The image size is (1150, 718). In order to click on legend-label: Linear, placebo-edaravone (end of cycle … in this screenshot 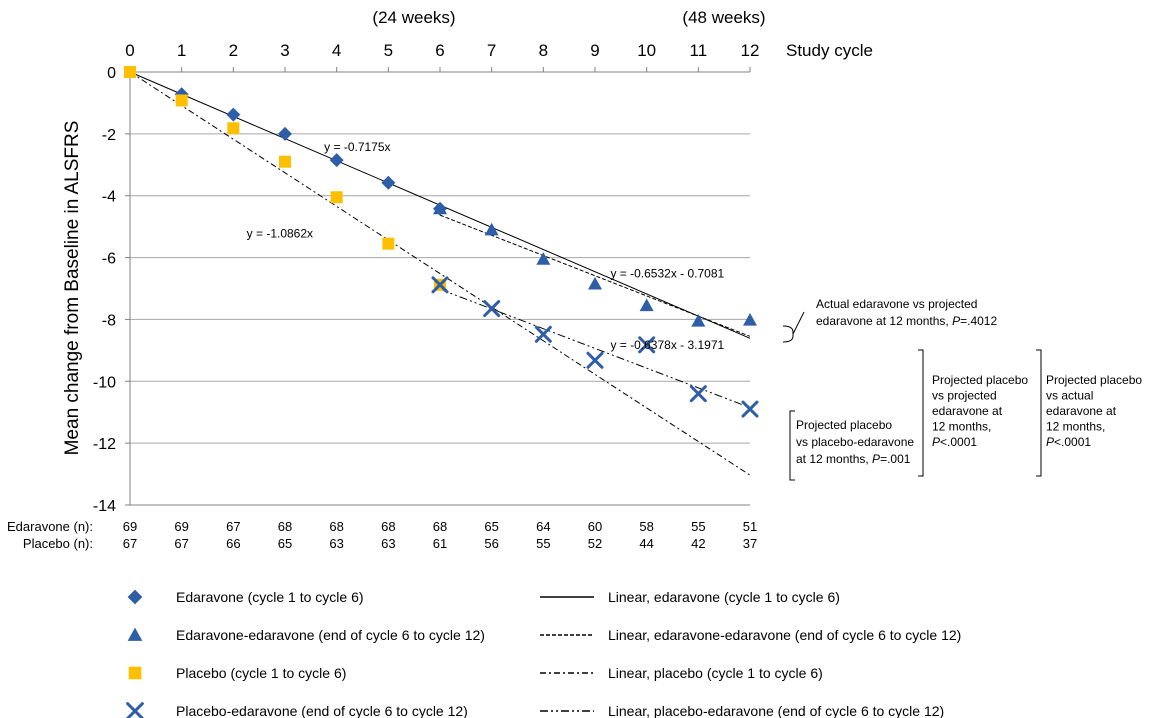, I will do `click(776, 710)`.